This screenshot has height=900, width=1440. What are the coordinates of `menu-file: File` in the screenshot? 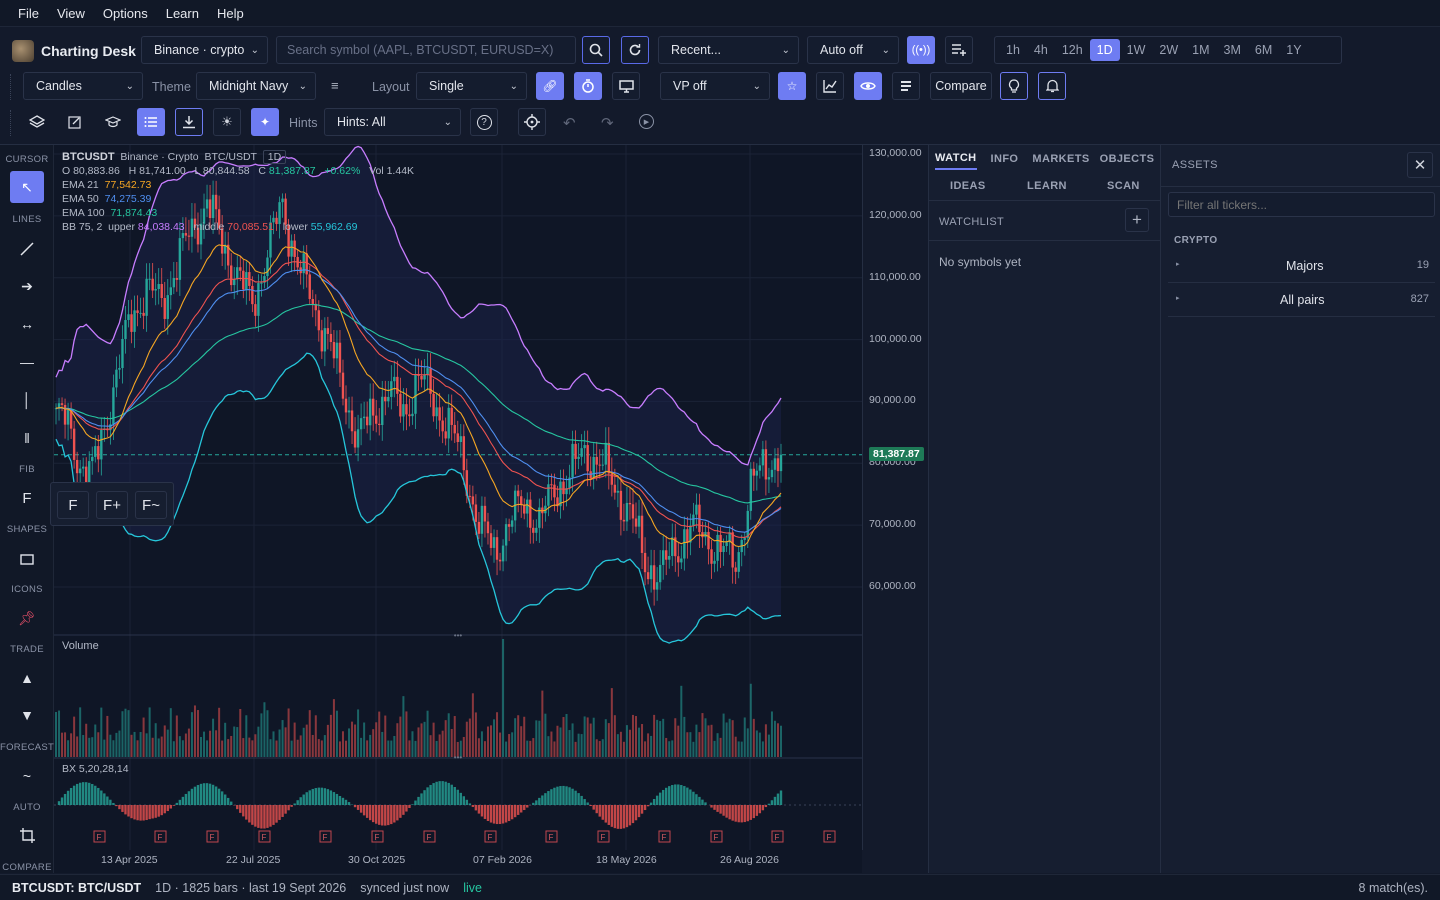 It's located at (28, 13).